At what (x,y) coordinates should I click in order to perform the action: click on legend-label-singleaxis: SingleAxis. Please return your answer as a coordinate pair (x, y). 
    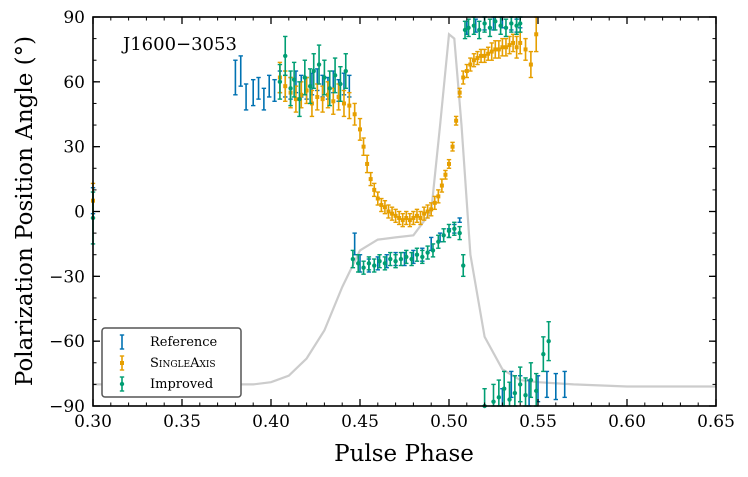
    Looking at the image, I should click on (183, 363).